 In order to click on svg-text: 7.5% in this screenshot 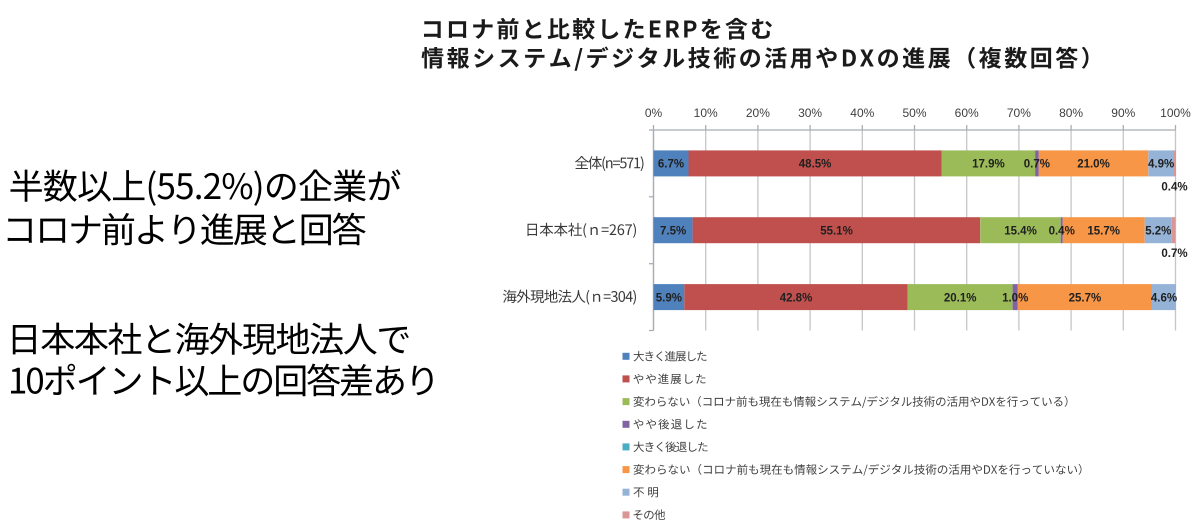, I will do `click(673, 231)`.